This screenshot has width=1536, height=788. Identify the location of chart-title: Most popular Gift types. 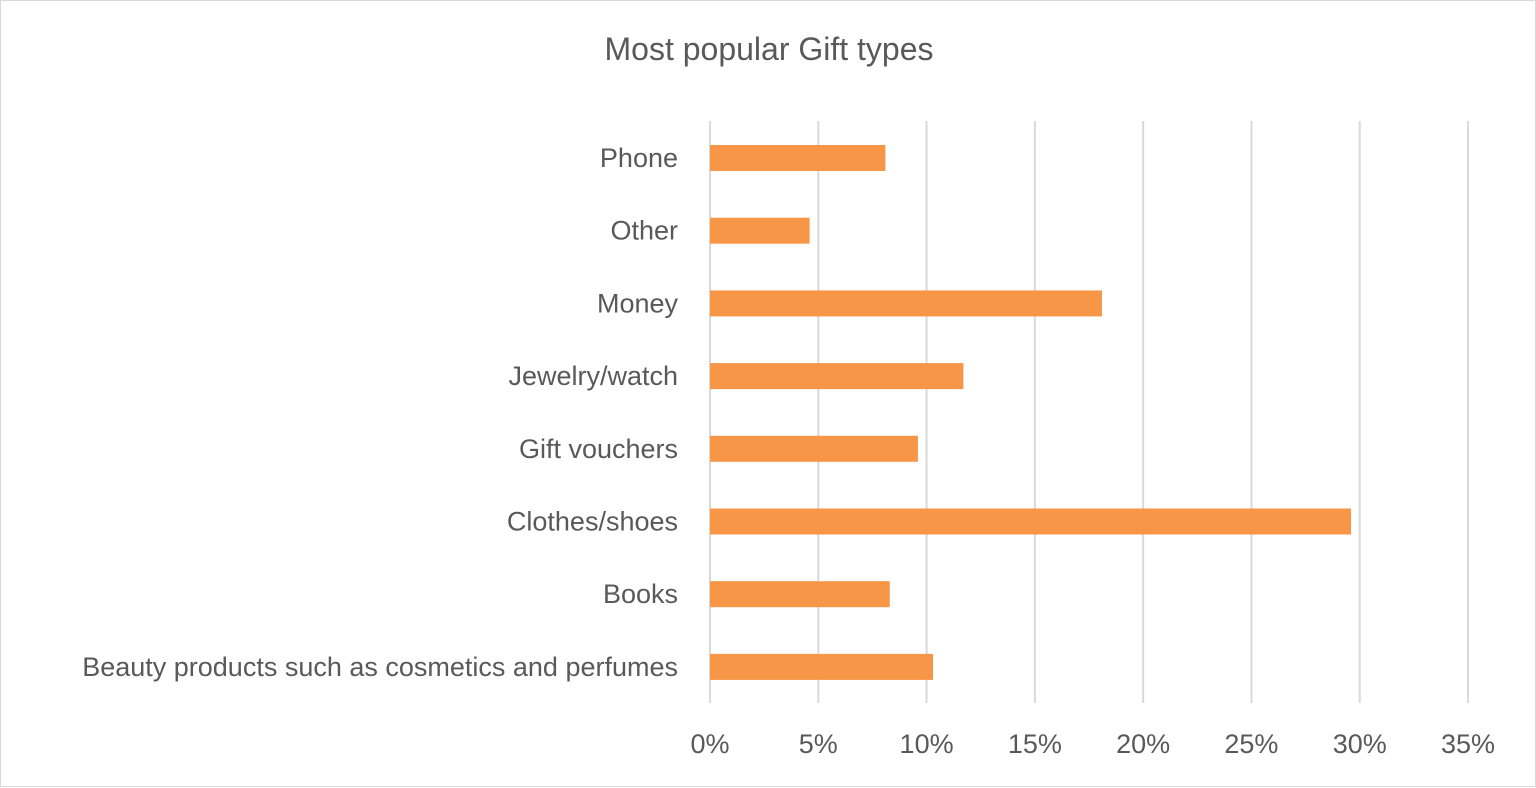
(769, 49).